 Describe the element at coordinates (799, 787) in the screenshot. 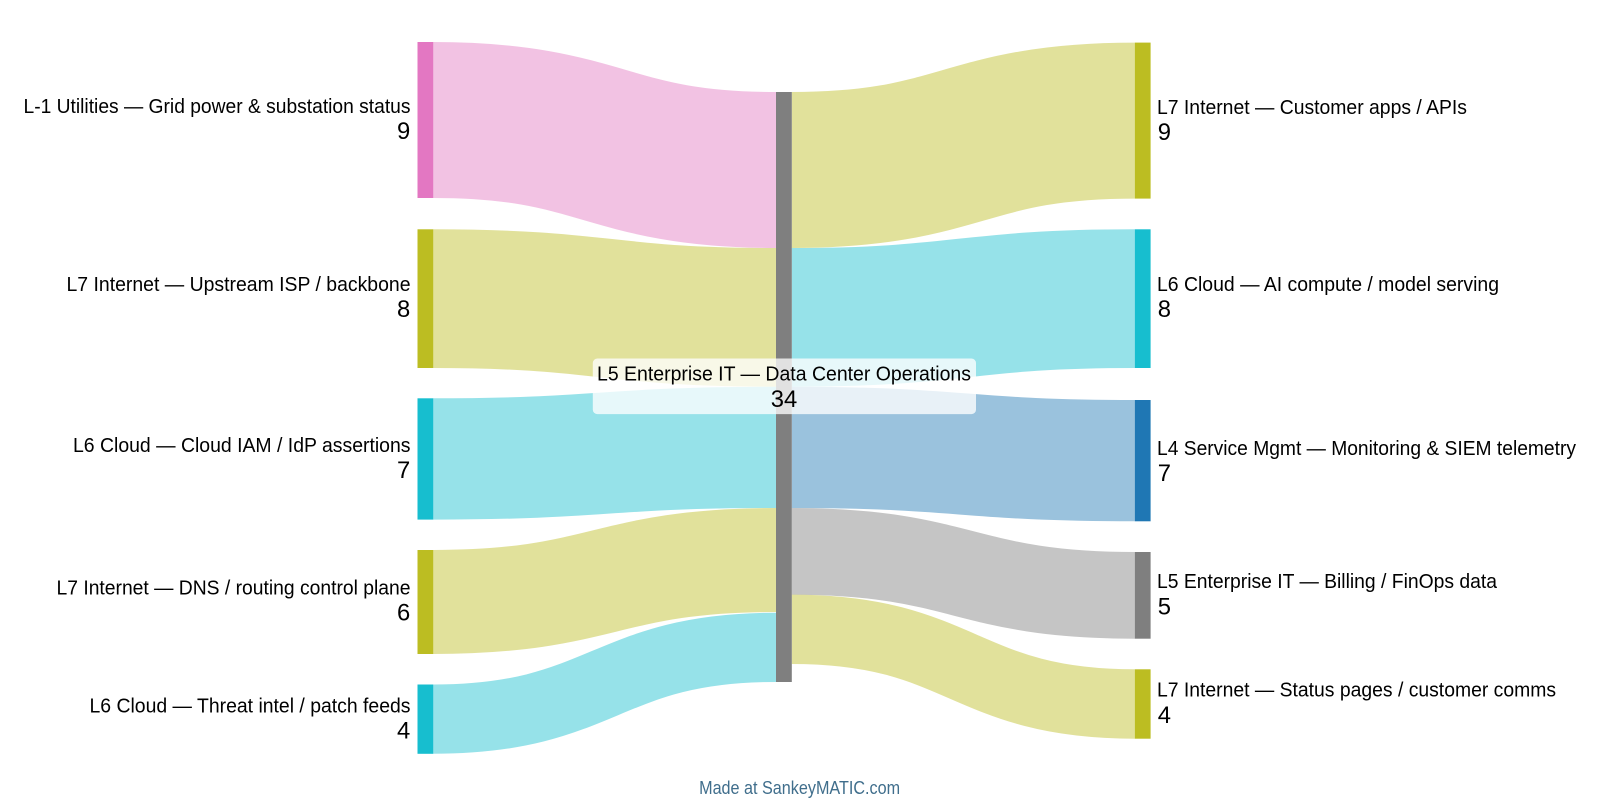

I see `svg-text: Made at SankeyMATIC.com` at that location.